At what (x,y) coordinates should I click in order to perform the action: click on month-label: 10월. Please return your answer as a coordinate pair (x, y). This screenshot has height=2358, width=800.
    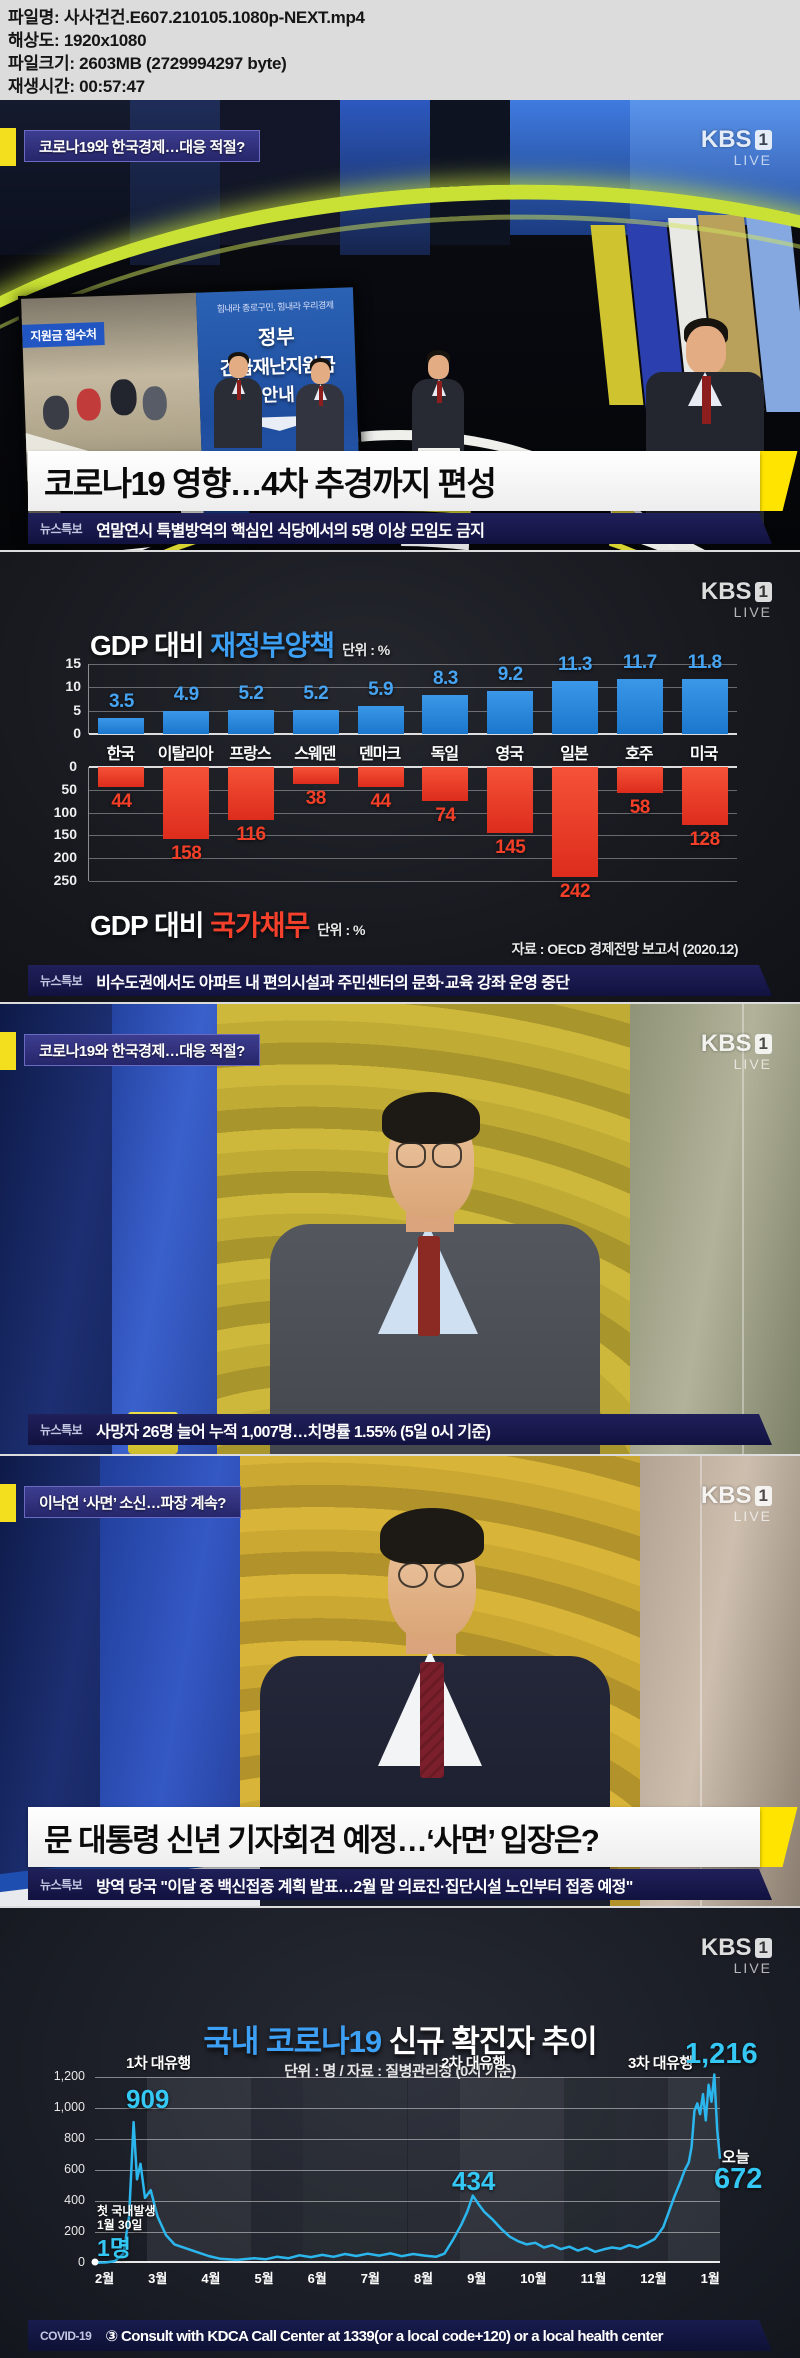
    Looking at the image, I should click on (533, 2278).